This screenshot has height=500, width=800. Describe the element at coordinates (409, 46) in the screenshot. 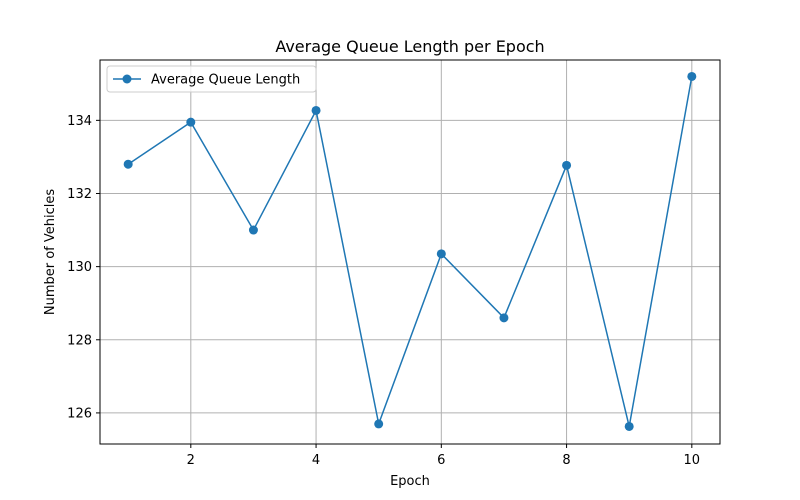

I see `chart-title: Average Queue Length per Epoch` at that location.